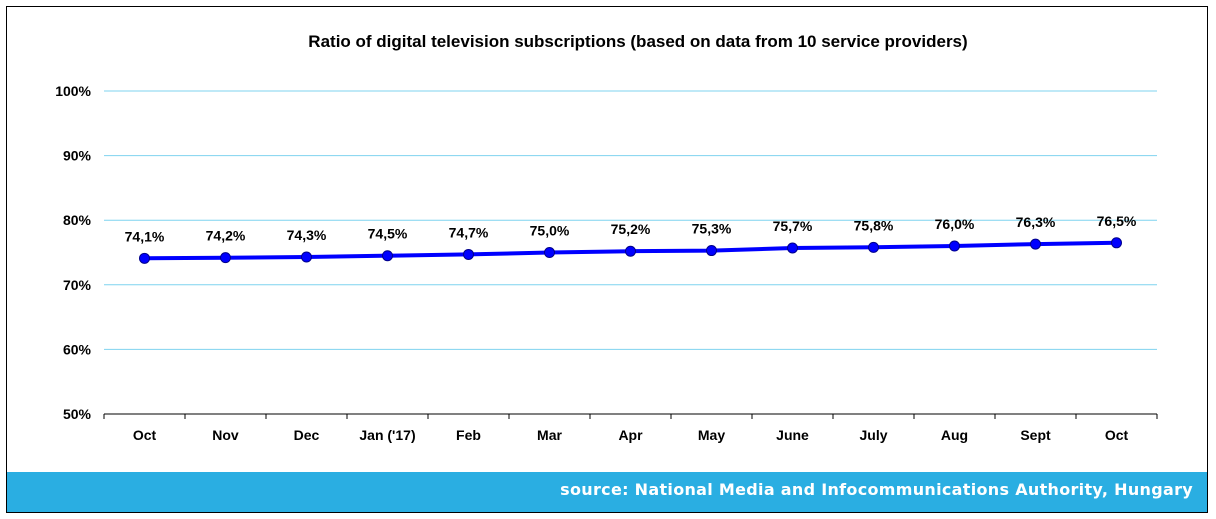 The height and width of the screenshot is (519, 1216). Describe the element at coordinates (792, 435) in the screenshot. I see `x-tick-label: June` at that location.